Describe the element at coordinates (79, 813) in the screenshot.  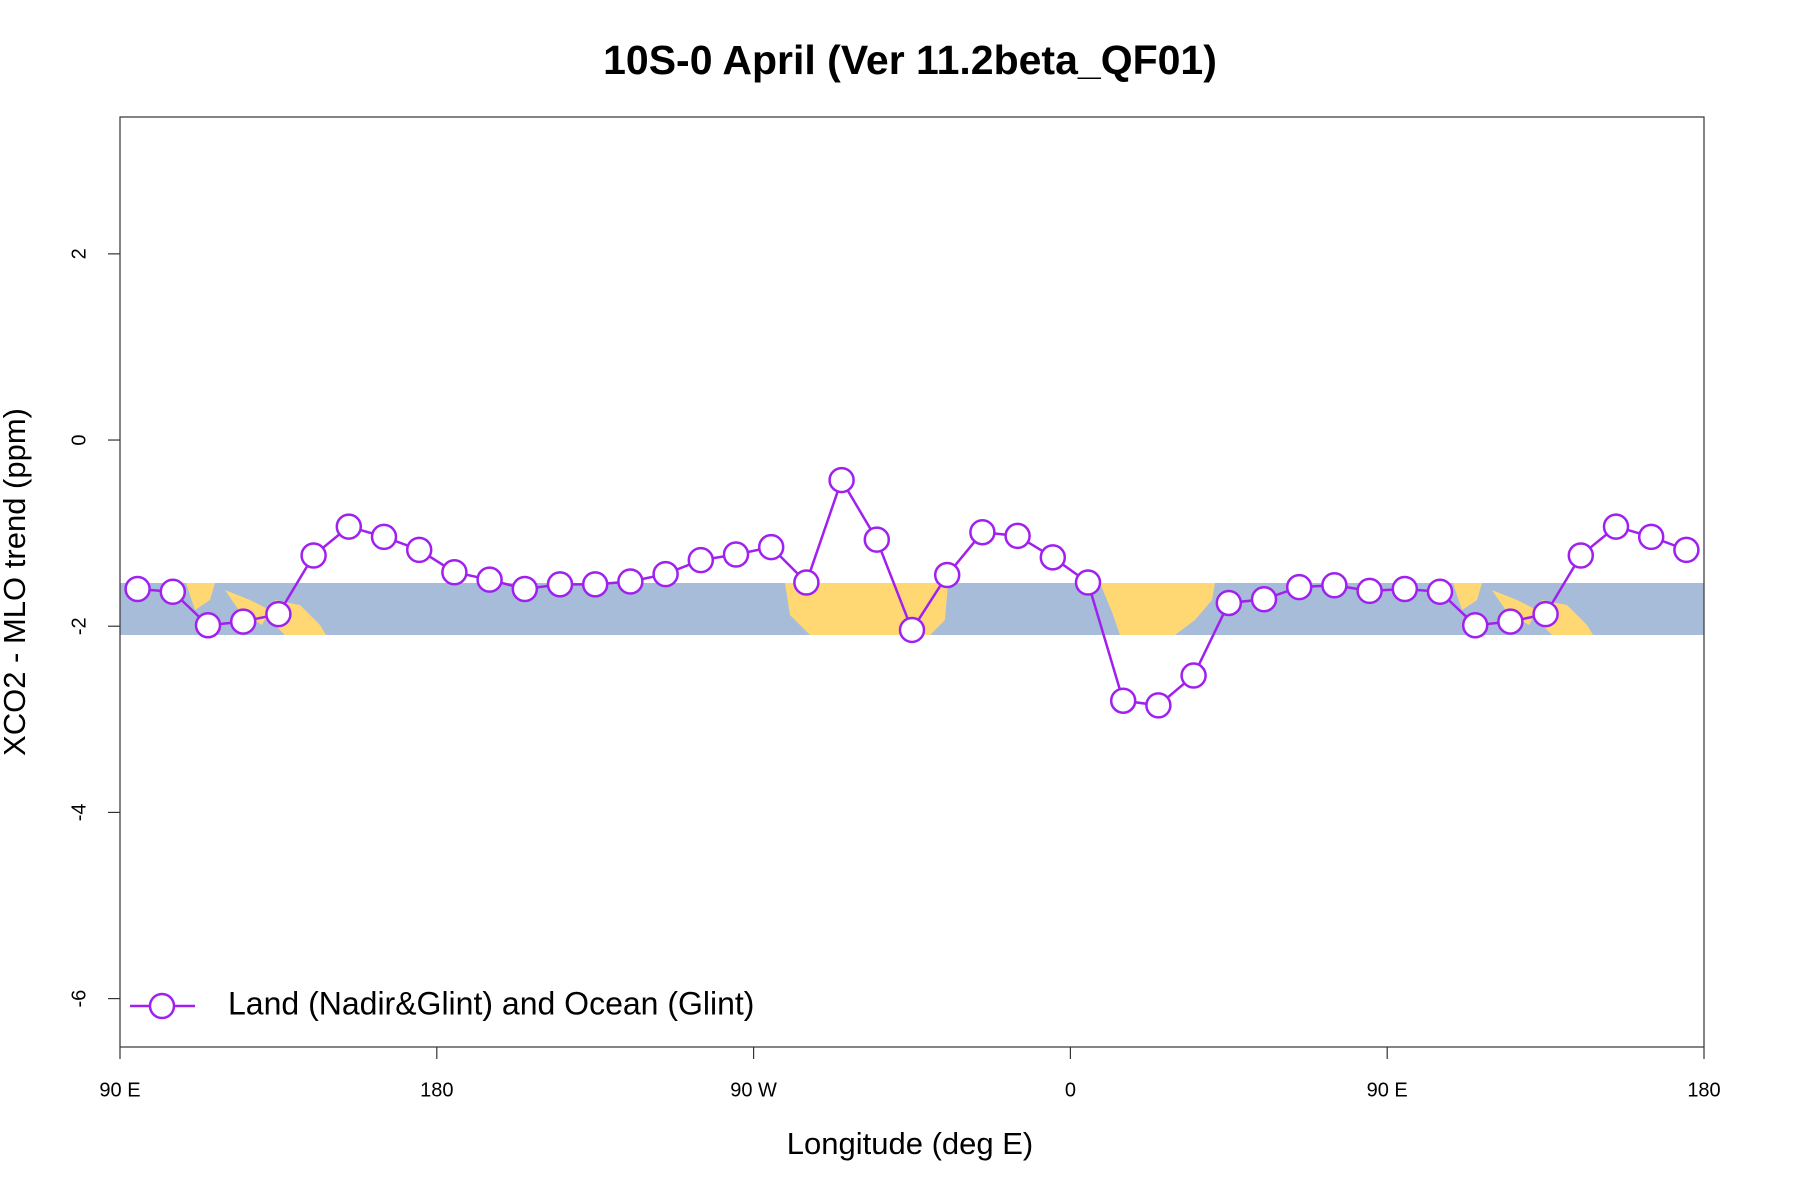
I see `y-tick-label: -4` at that location.